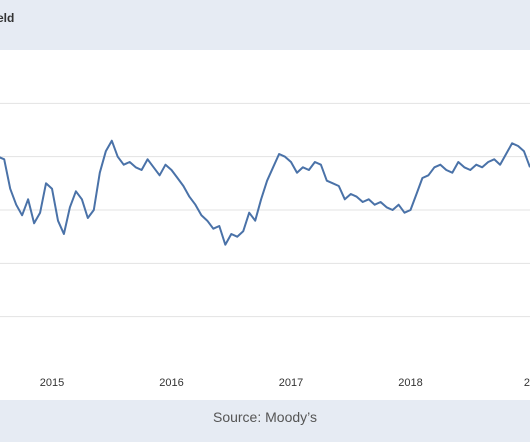 This screenshot has width=530, height=442. Describe the element at coordinates (264, 417) in the screenshot. I see `source-credit: Source: Moody’s` at that location.